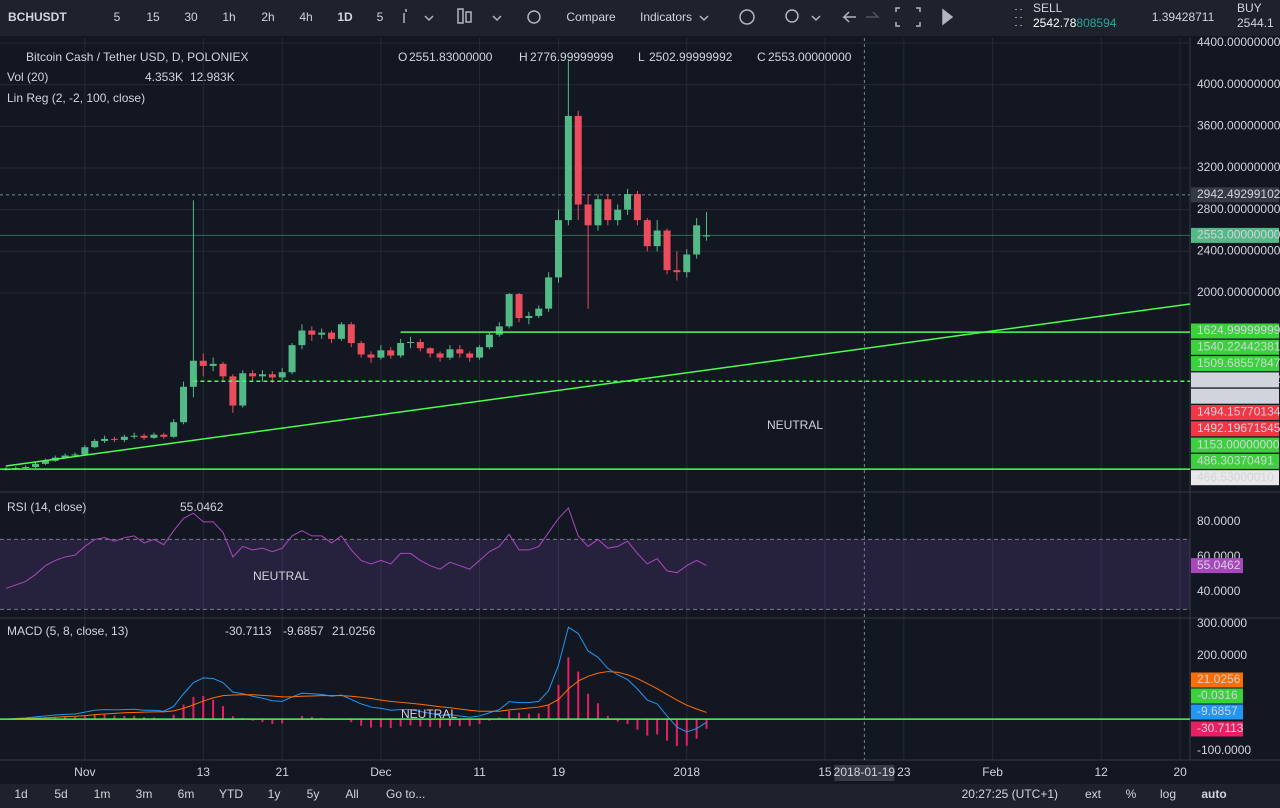 The image size is (1280, 808). Describe the element at coordinates (1075, 23) in the screenshot. I see `sell-price: 2542.78808594` at that location.